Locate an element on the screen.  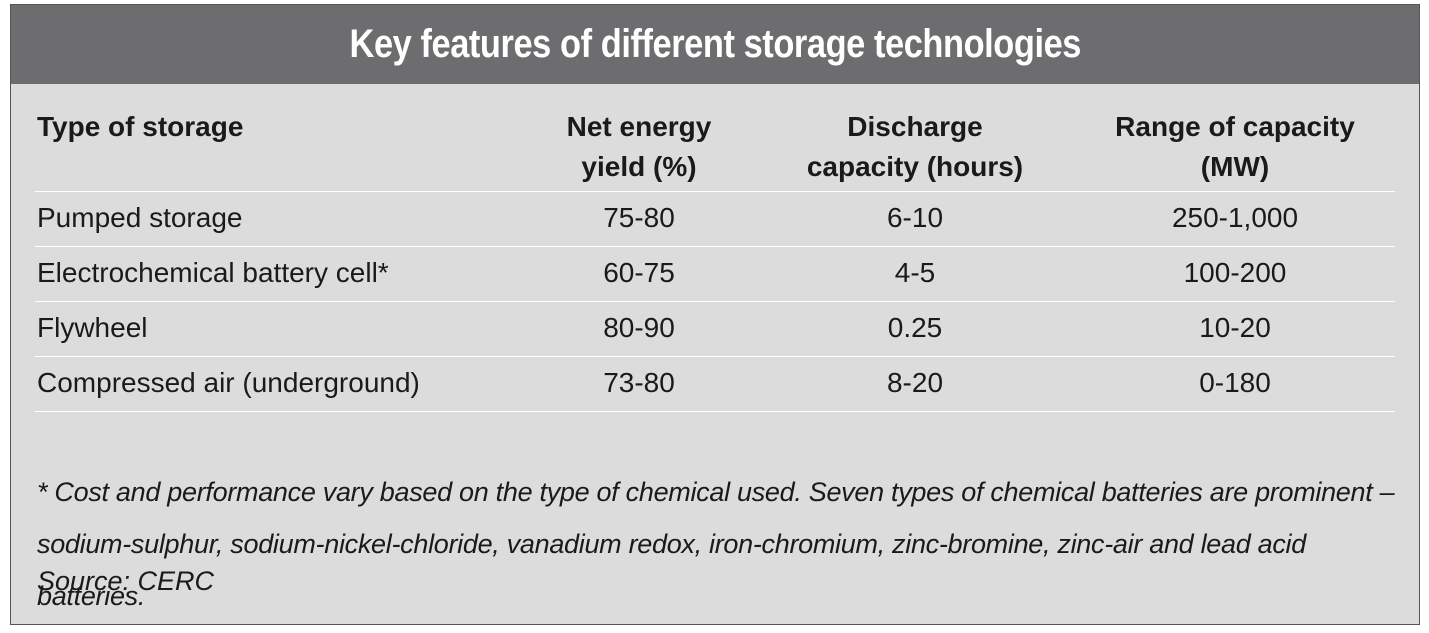
header-type-of-storage: Type of storage is located at coordinates (140, 126).